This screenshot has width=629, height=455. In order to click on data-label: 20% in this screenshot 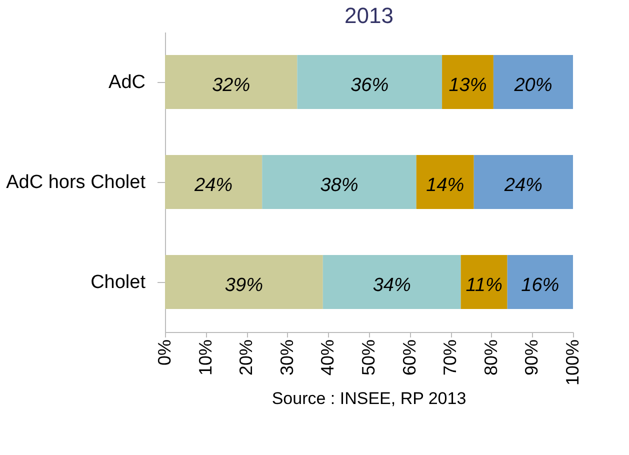, I will do `click(532, 85)`.